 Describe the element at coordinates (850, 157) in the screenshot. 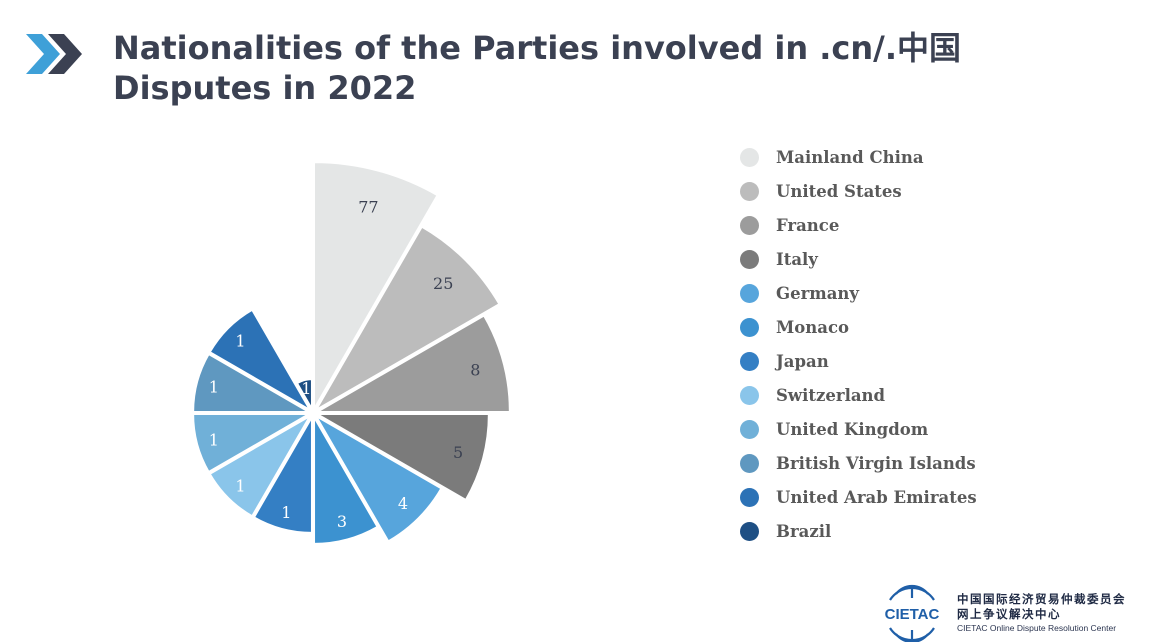

I see `legend-label: Mainland China` at that location.